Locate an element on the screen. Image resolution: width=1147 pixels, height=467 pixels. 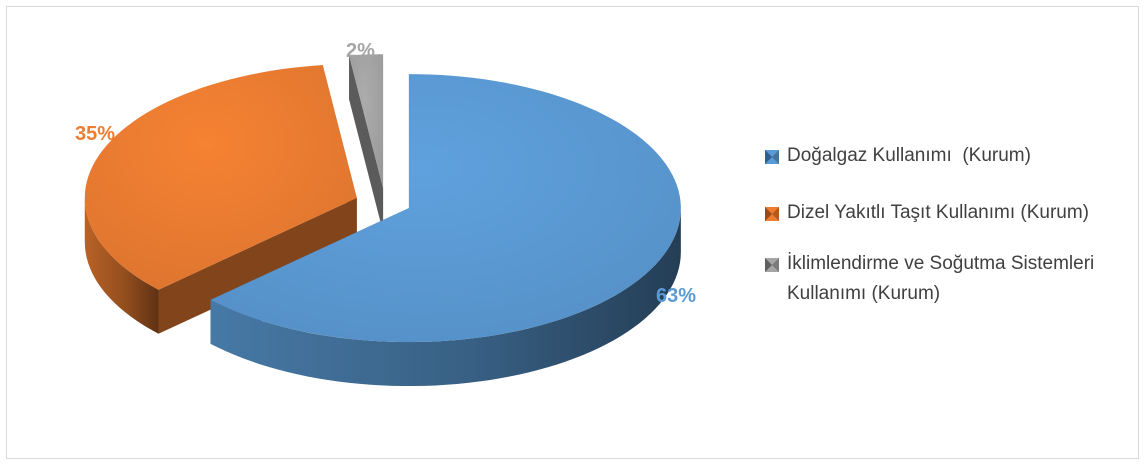
legend-swatch-gray is located at coordinates (772, 265).